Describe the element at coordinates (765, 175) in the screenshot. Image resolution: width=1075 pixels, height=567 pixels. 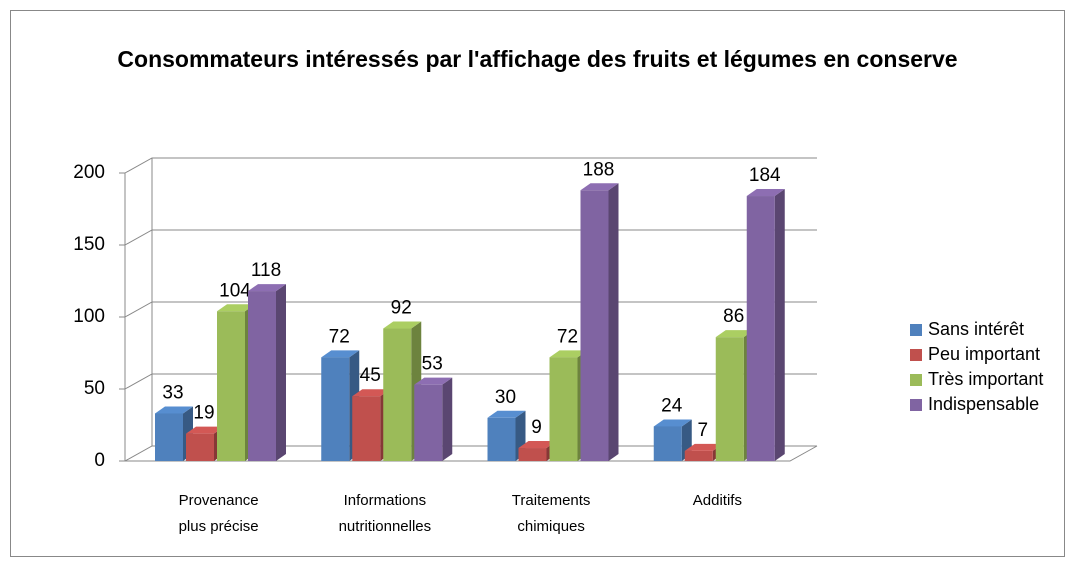
I see `value-label: 184` at that location.